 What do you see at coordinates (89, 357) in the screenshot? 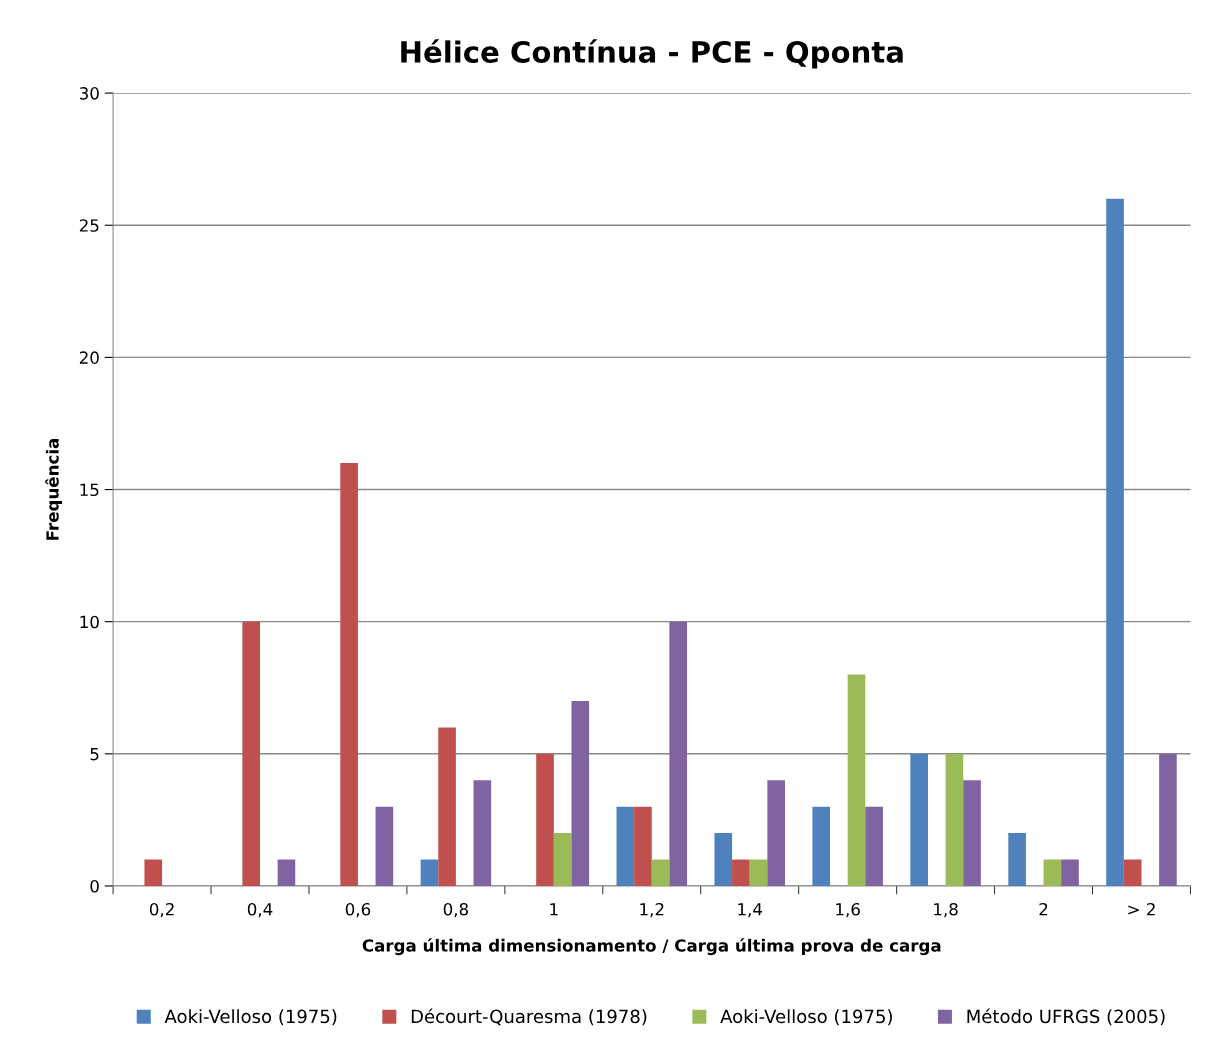
I see `y-tick-label: 20` at bounding box center [89, 357].